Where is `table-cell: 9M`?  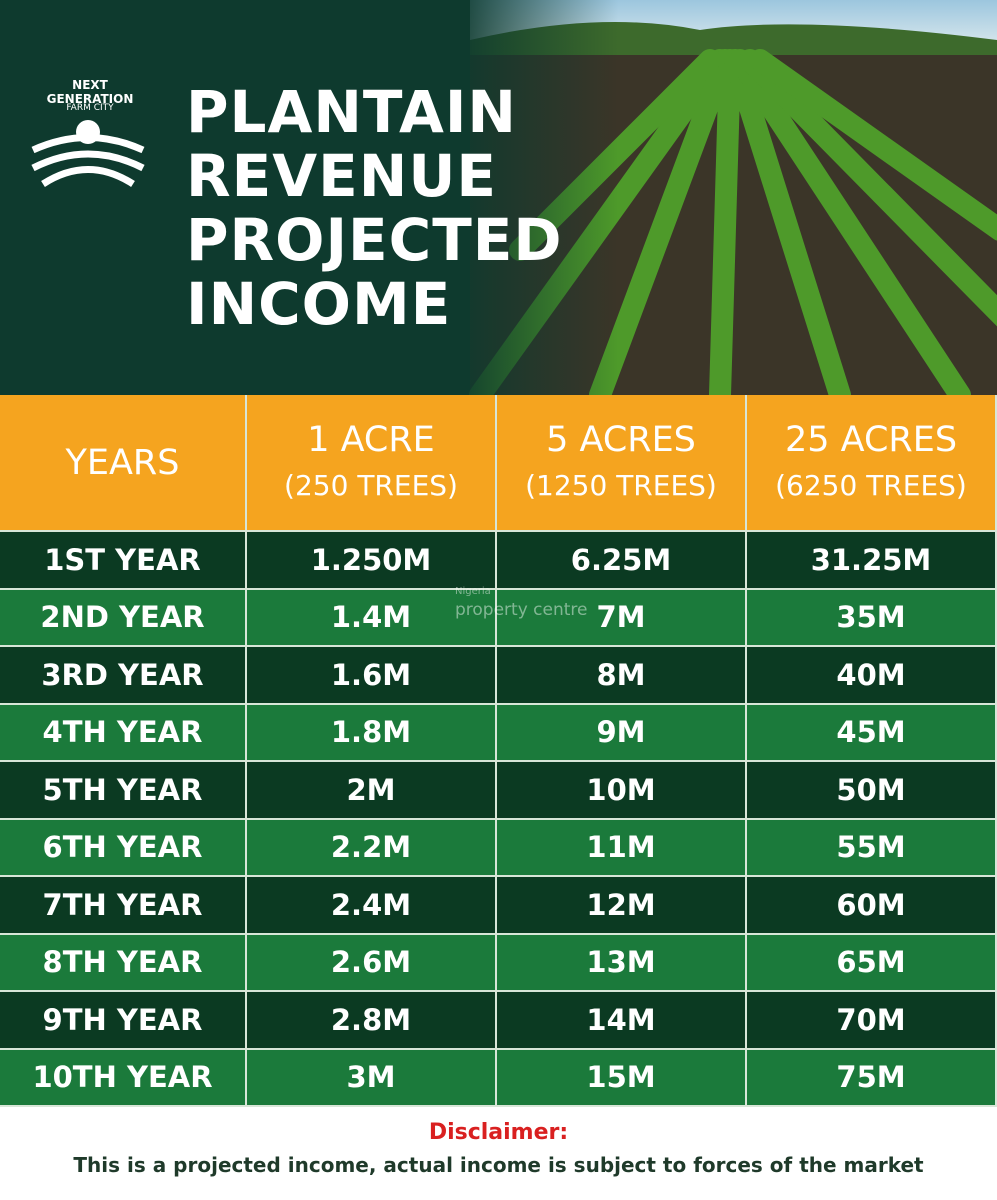 table-cell: 9M is located at coordinates (622, 733).